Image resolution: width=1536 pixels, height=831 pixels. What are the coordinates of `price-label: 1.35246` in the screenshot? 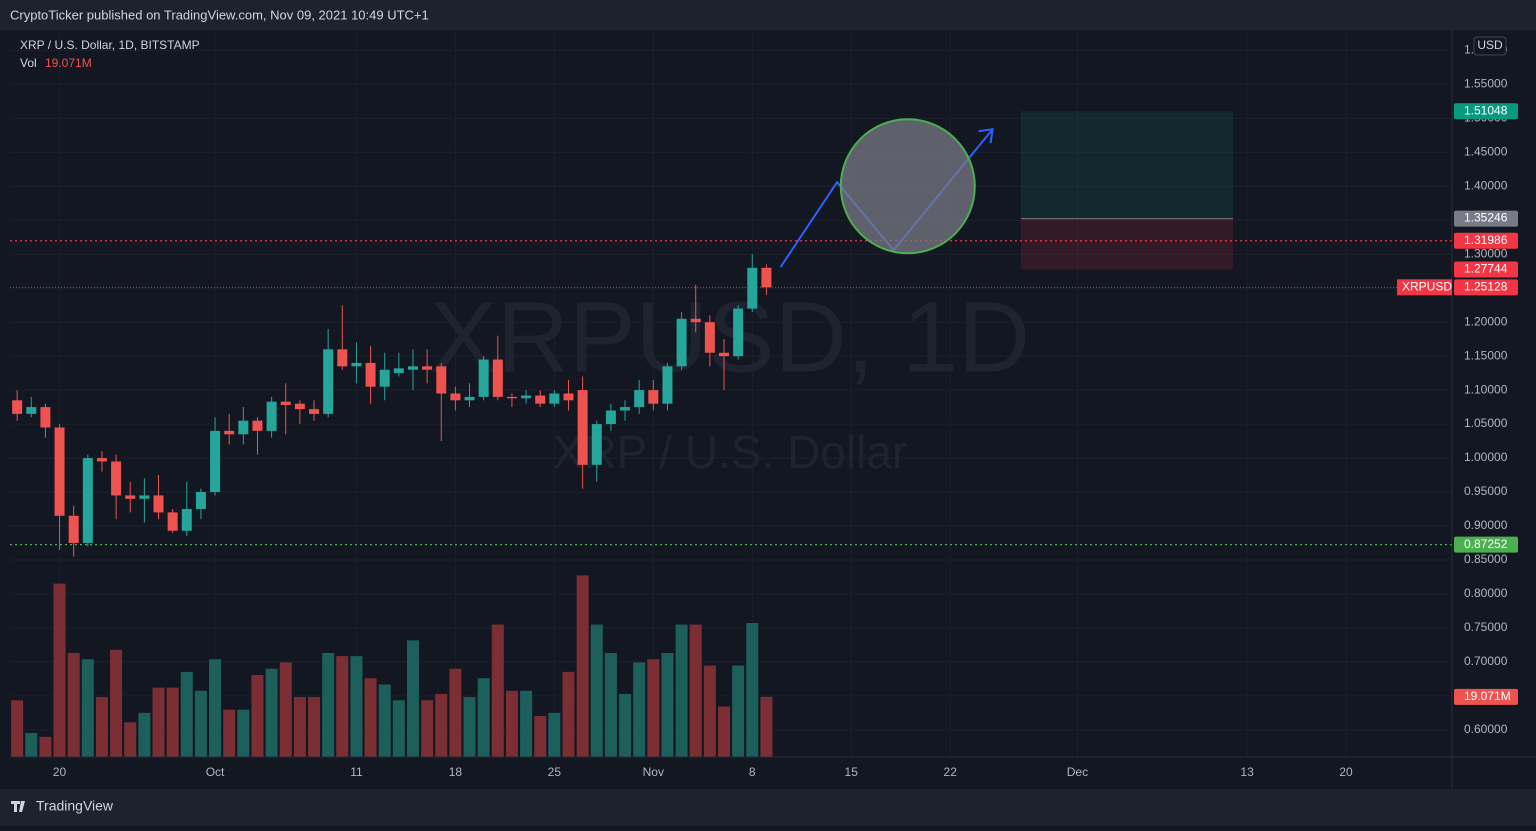 It's located at (1486, 218).